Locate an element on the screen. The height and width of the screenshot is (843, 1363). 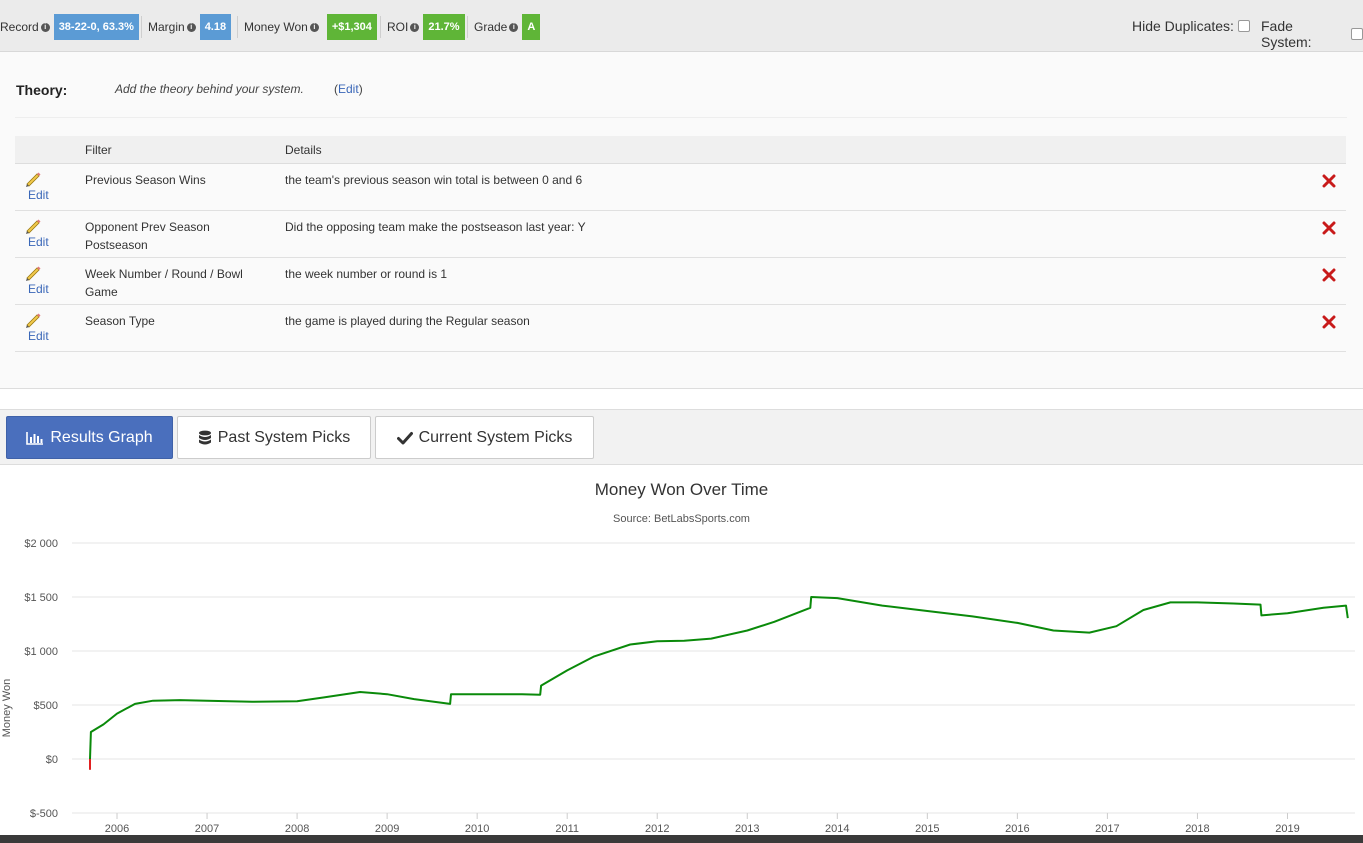
money-badge: +$1,304 is located at coordinates (351, 27).